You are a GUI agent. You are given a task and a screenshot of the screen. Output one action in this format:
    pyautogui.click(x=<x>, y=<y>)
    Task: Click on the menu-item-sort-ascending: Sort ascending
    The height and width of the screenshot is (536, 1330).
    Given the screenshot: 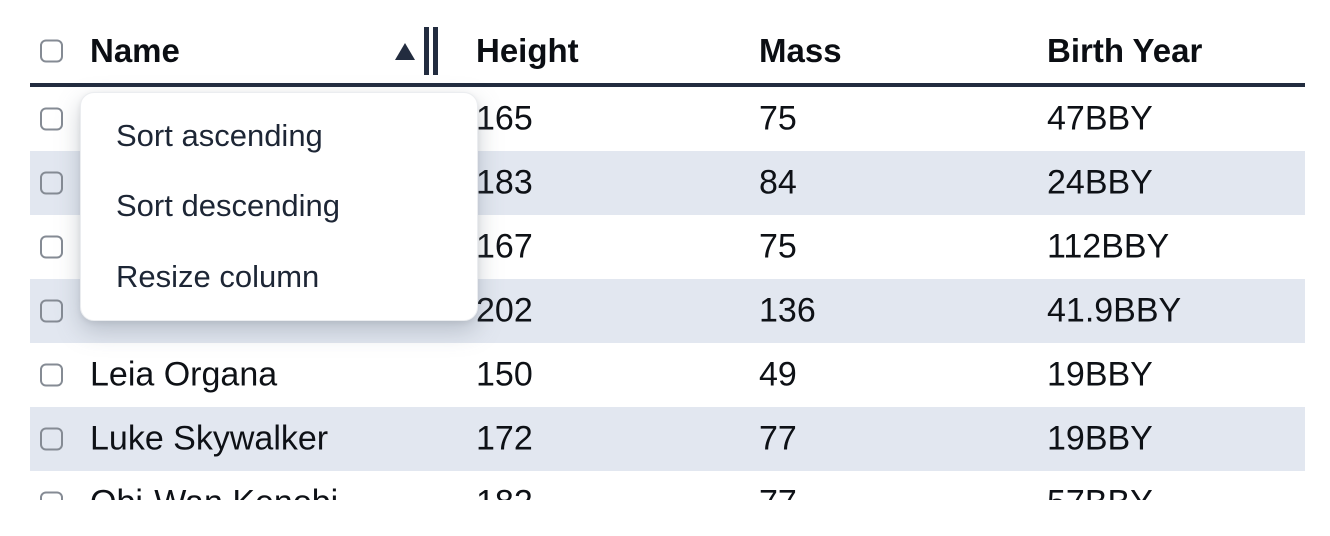 What is the action you would take?
    pyautogui.click(x=219, y=136)
    